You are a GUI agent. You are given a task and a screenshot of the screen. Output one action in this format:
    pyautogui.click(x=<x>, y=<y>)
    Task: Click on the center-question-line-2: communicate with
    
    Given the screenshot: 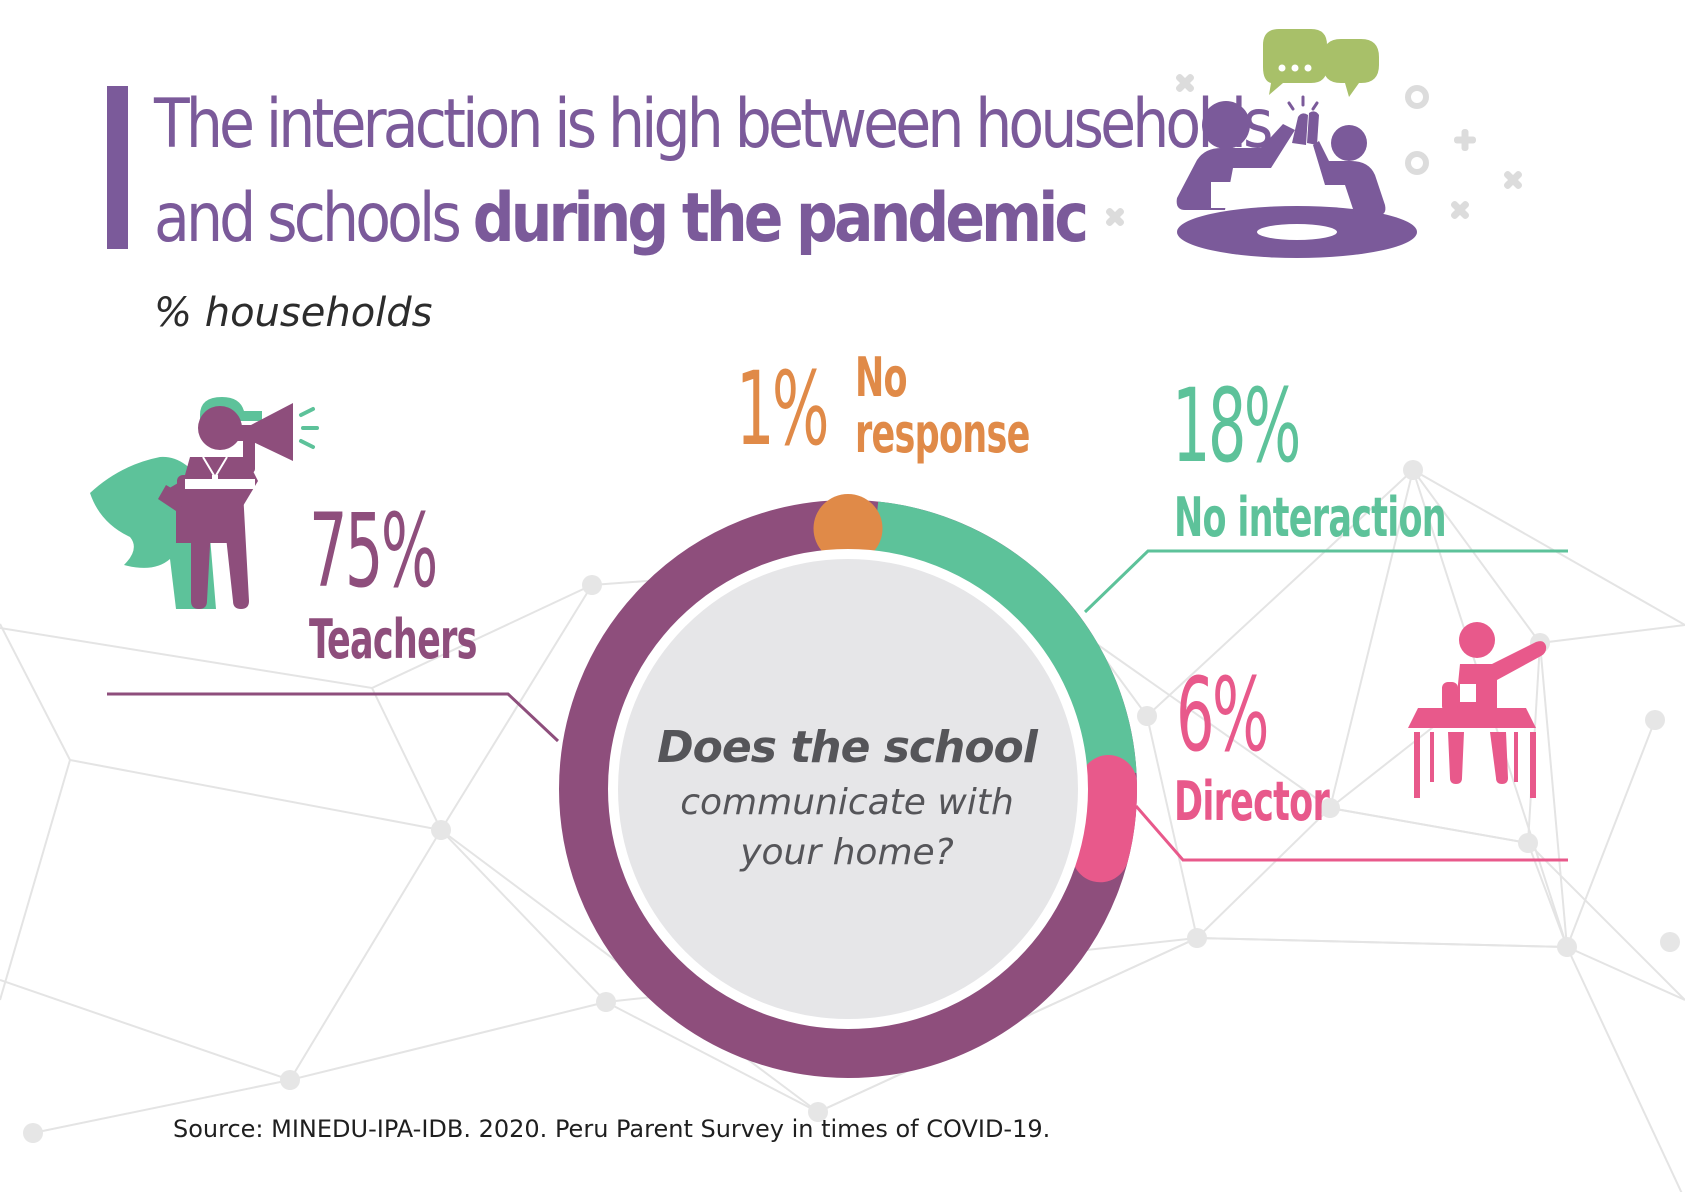 What is the action you would take?
    pyautogui.click(x=847, y=802)
    